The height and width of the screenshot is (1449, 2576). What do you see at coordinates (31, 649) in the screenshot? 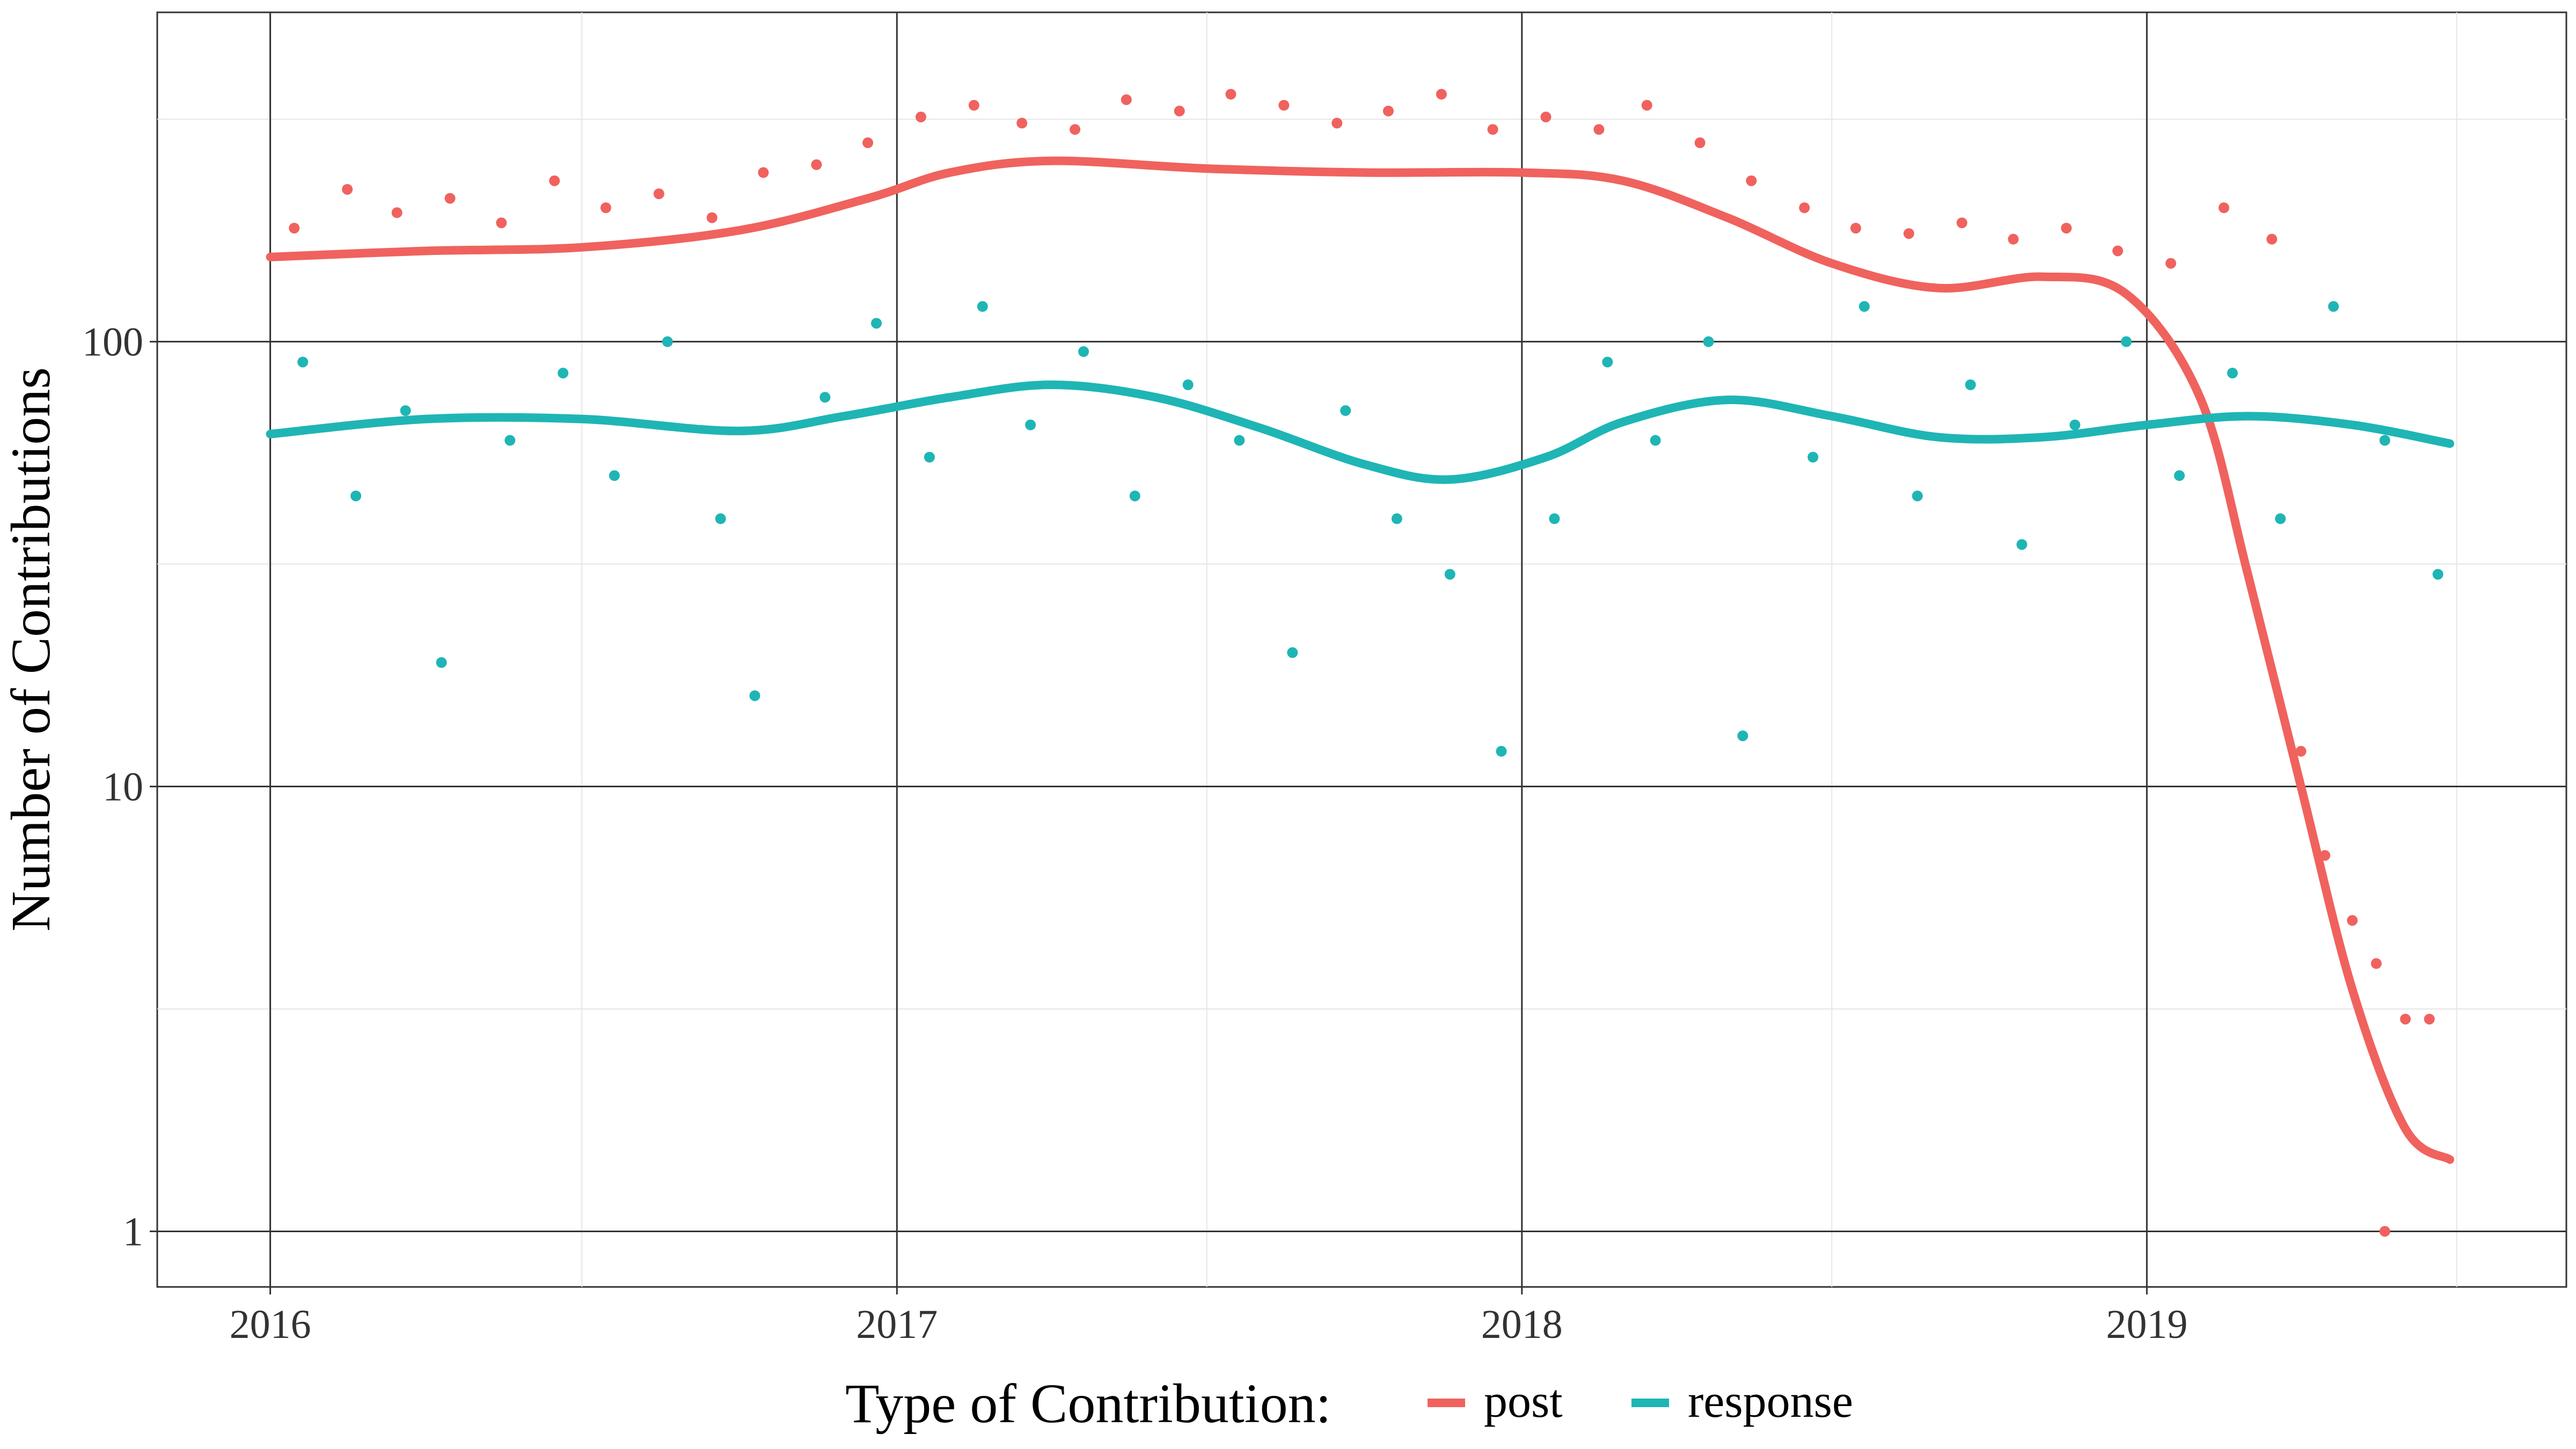
I see `y-axis-title: Number of Contributions` at bounding box center [31, 649].